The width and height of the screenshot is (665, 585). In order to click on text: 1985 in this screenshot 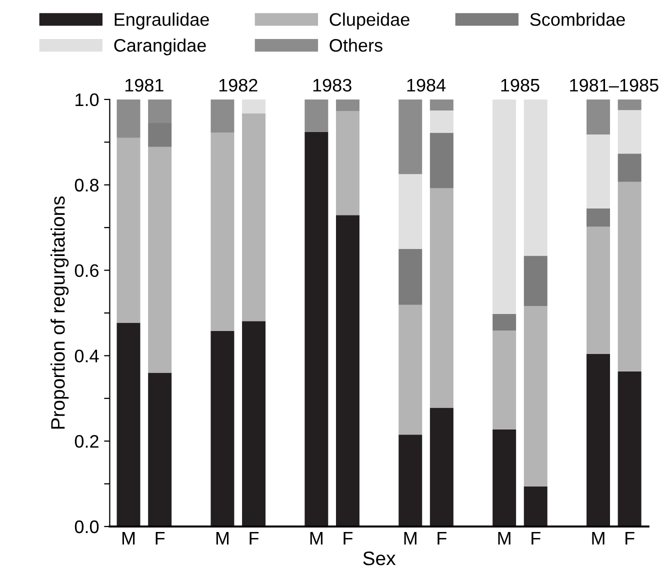, I will do `click(520, 85)`.